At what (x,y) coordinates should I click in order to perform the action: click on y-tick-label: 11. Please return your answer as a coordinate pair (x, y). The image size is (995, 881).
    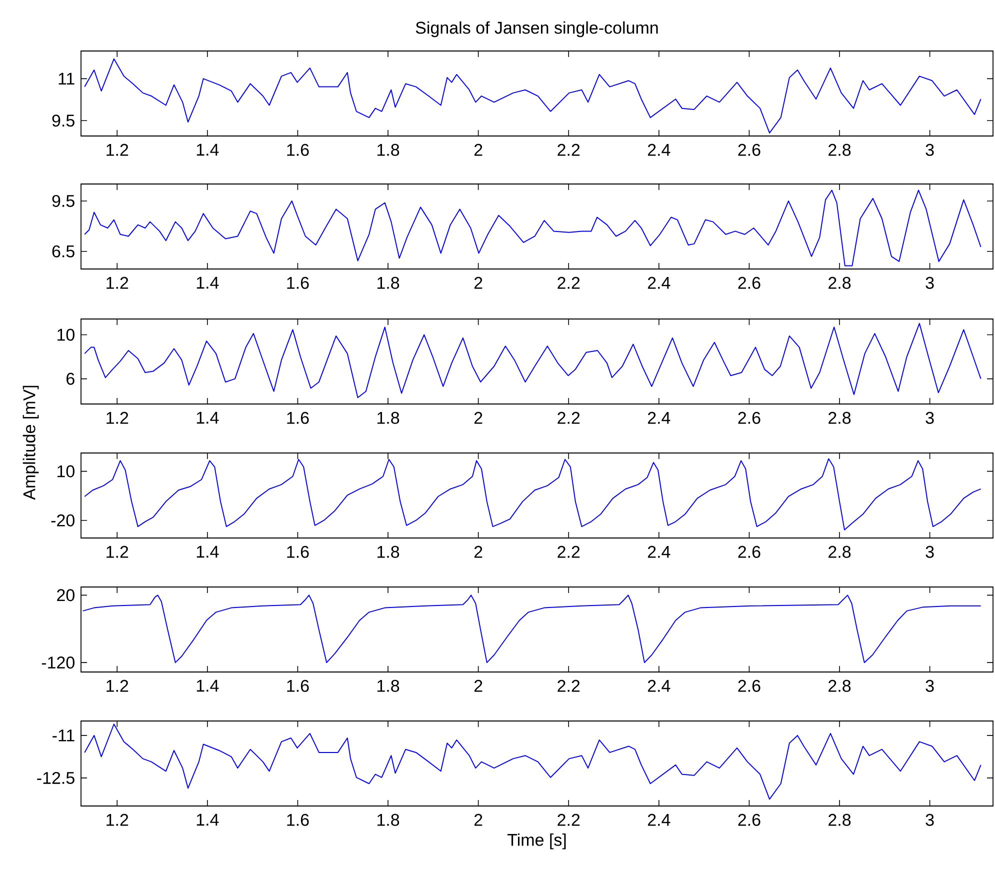
    Looking at the image, I should click on (66, 78).